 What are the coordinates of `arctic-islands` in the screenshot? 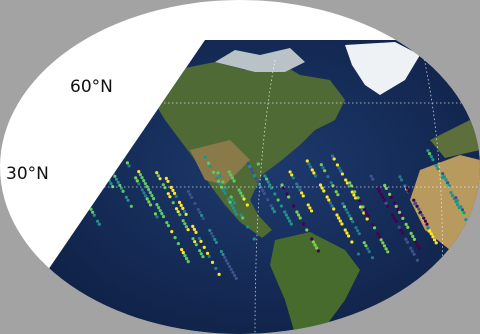 It's located at (260, 60).